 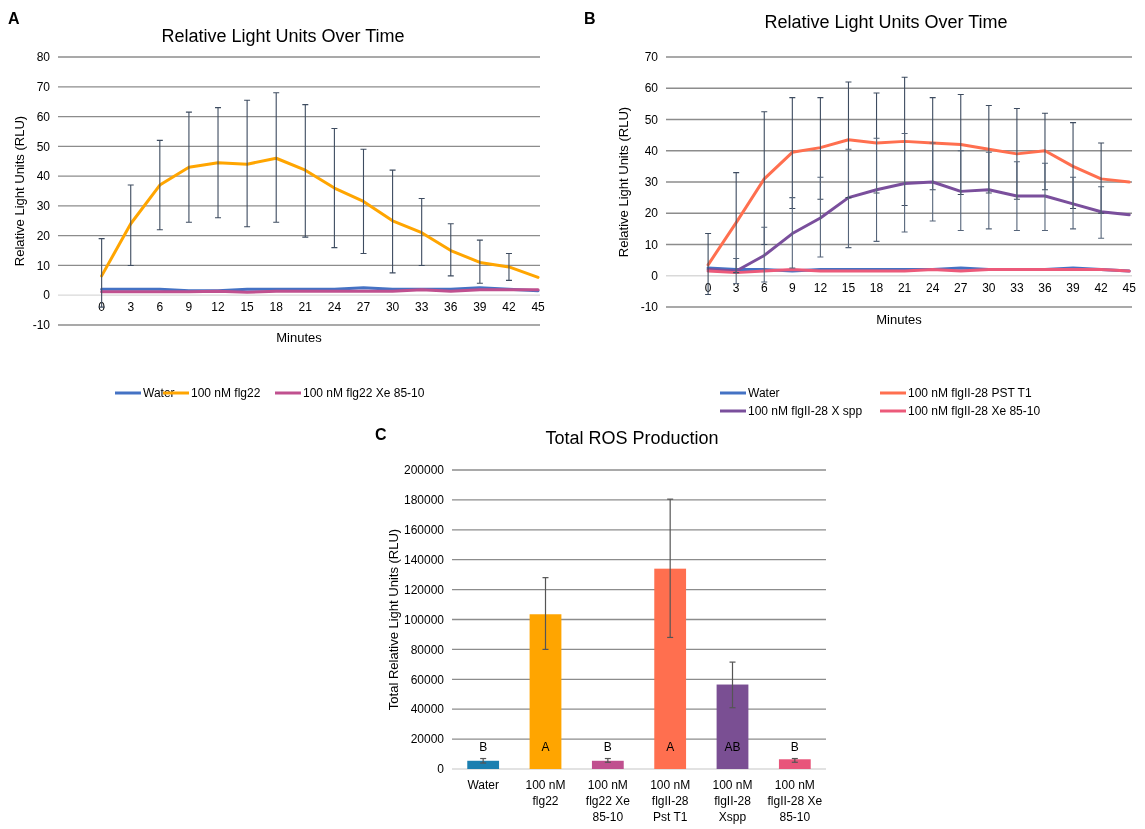 I want to click on legend-label: 100 nM flg22, so click(x=226, y=393).